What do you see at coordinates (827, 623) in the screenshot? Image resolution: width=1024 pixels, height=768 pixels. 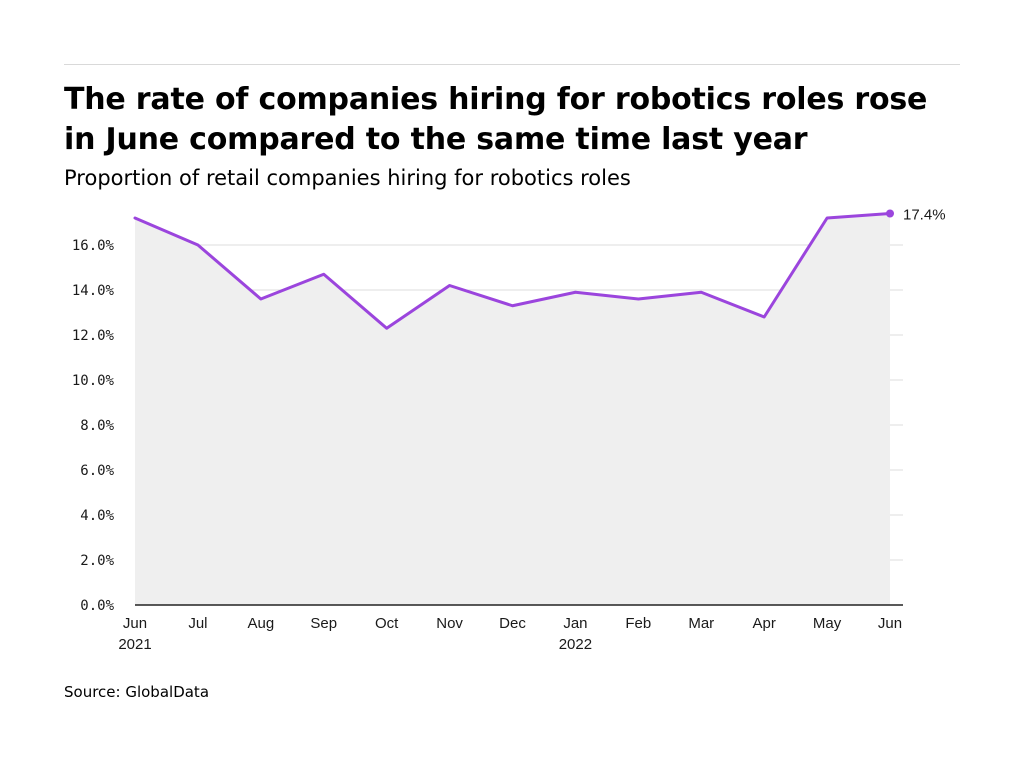 I see `x-tick-label: May` at bounding box center [827, 623].